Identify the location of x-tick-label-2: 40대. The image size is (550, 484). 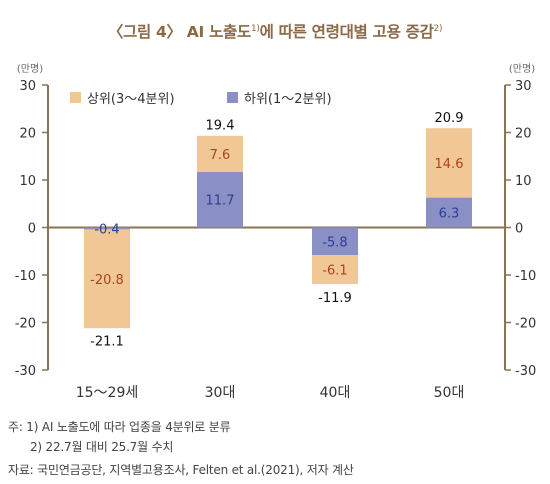
(335, 393).